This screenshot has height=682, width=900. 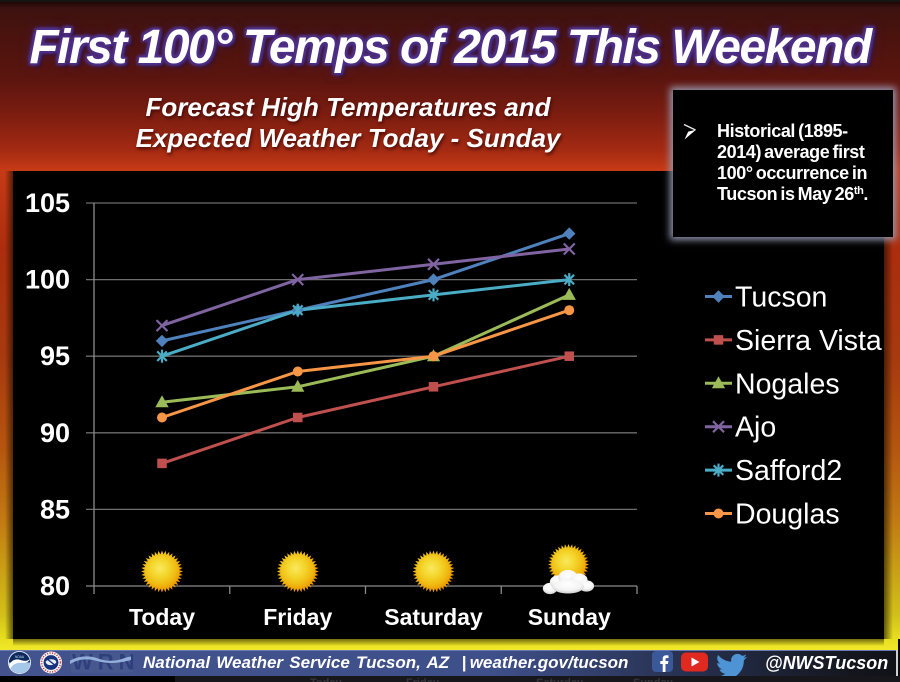 What do you see at coordinates (787, 384) in the screenshot?
I see `svg-text: Nogales` at bounding box center [787, 384].